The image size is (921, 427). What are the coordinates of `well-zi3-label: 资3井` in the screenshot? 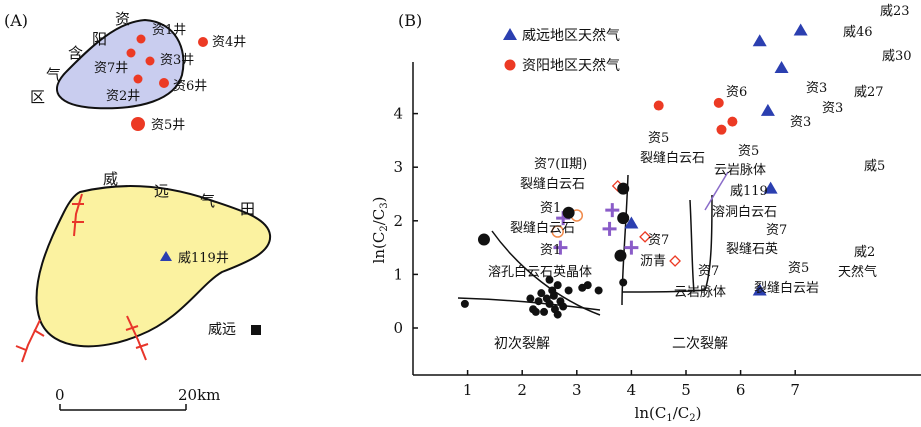 It's located at (177, 60).